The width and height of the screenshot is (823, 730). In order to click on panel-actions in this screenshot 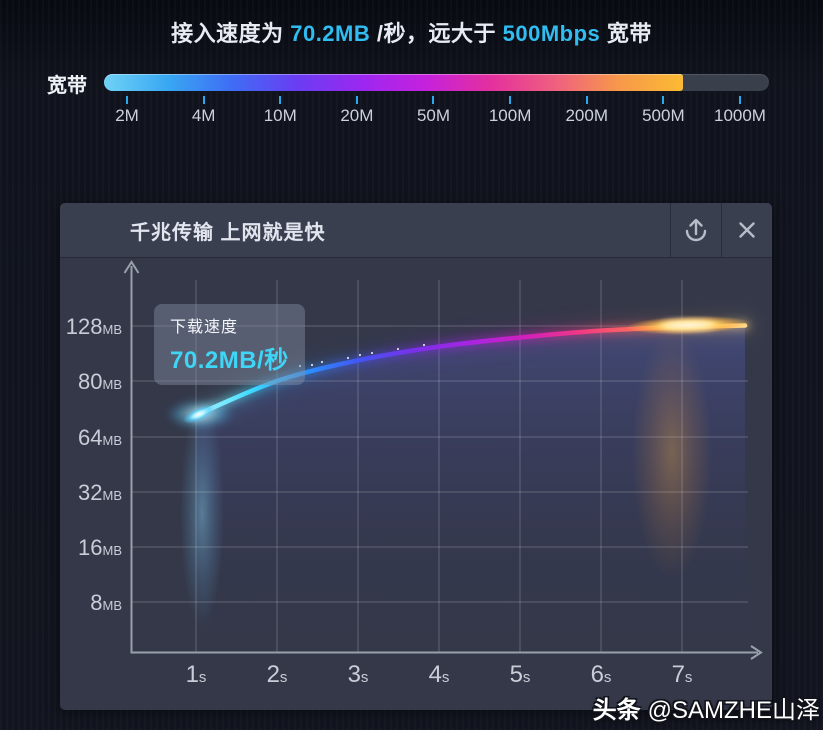, I will do `click(721, 230)`.